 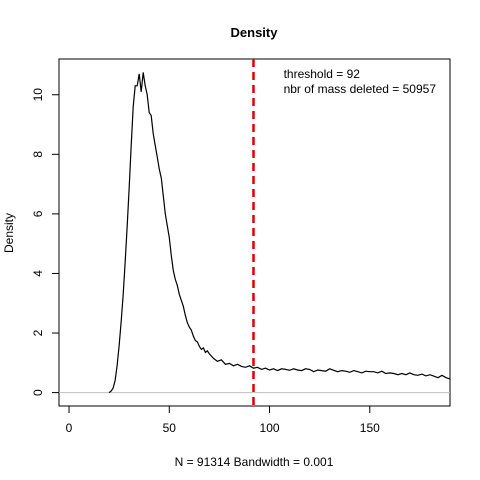 What do you see at coordinates (9, 233) in the screenshot?
I see `y-axis-label: Density` at bounding box center [9, 233].